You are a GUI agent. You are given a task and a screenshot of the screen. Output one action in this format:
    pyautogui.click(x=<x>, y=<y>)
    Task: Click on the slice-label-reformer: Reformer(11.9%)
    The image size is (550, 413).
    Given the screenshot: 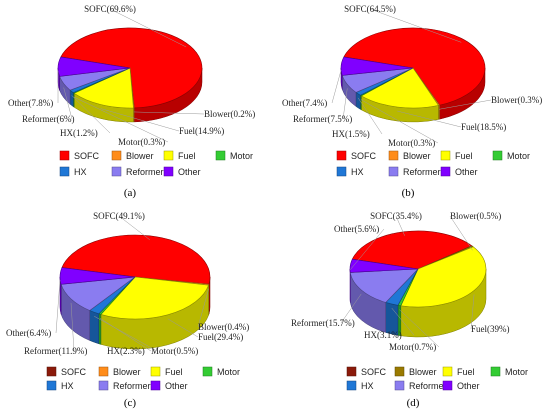 What is the action you would take?
    pyautogui.click(x=55, y=351)
    